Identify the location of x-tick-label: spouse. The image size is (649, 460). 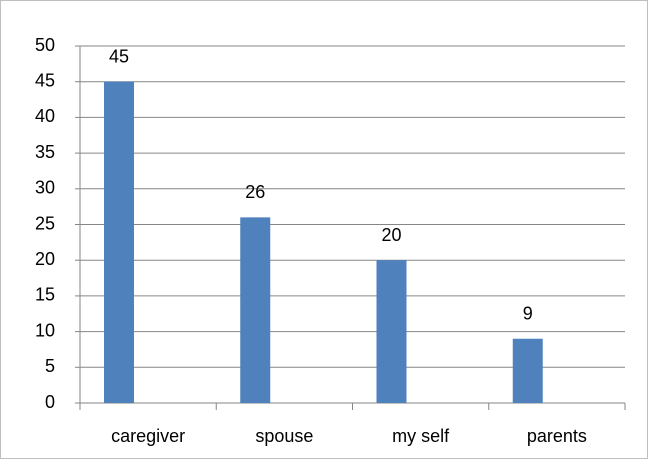
(284, 436).